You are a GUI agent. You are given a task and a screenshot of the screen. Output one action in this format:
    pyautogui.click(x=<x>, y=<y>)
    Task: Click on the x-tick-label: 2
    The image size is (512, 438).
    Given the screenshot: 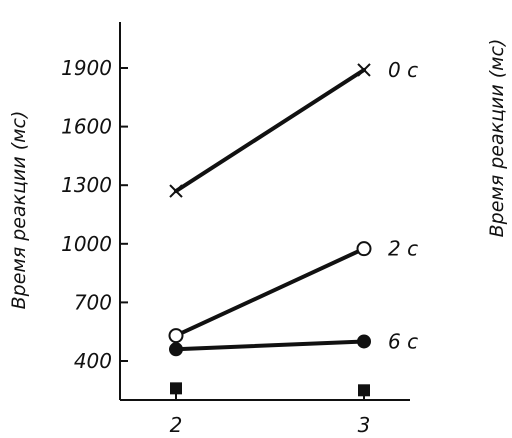 What is the action you would take?
    pyautogui.click(x=176, y=425)
    